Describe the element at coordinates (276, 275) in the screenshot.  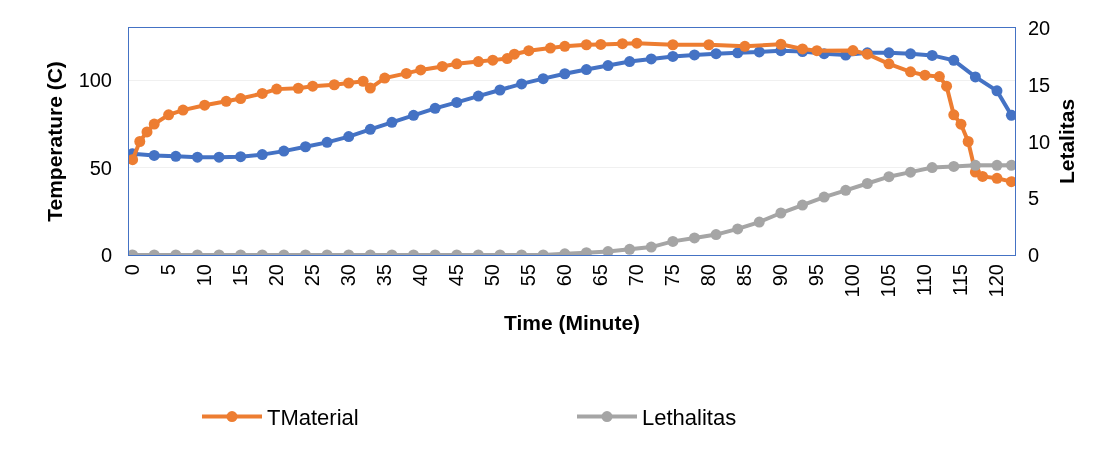
I see `x-tick-label: 20` at that location.